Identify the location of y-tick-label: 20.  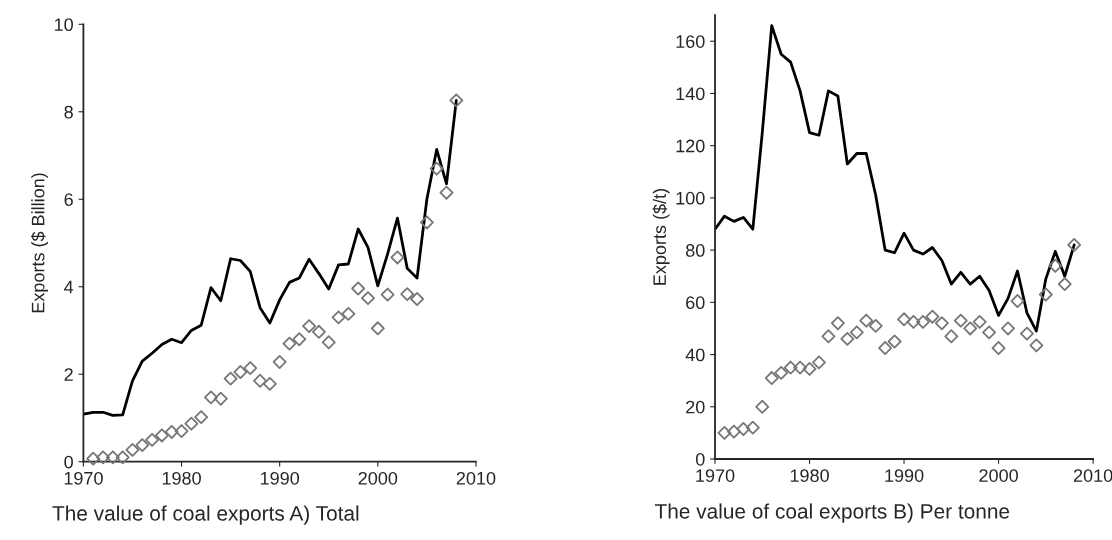
(695, 407).